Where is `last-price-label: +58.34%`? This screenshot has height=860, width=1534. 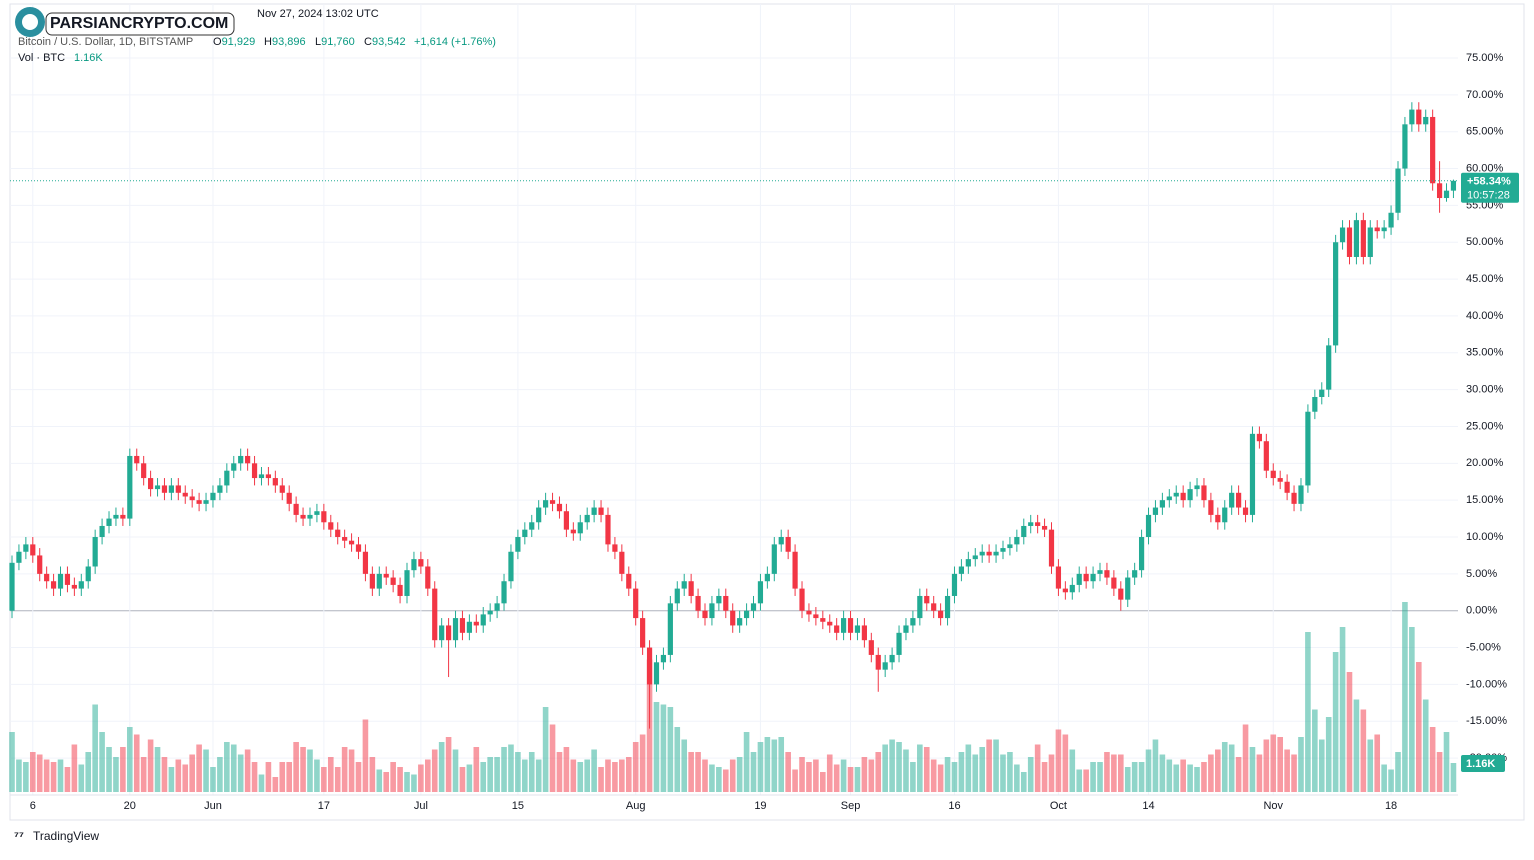
last-price-label: +58.34% is located at coordinates (1489, 182).